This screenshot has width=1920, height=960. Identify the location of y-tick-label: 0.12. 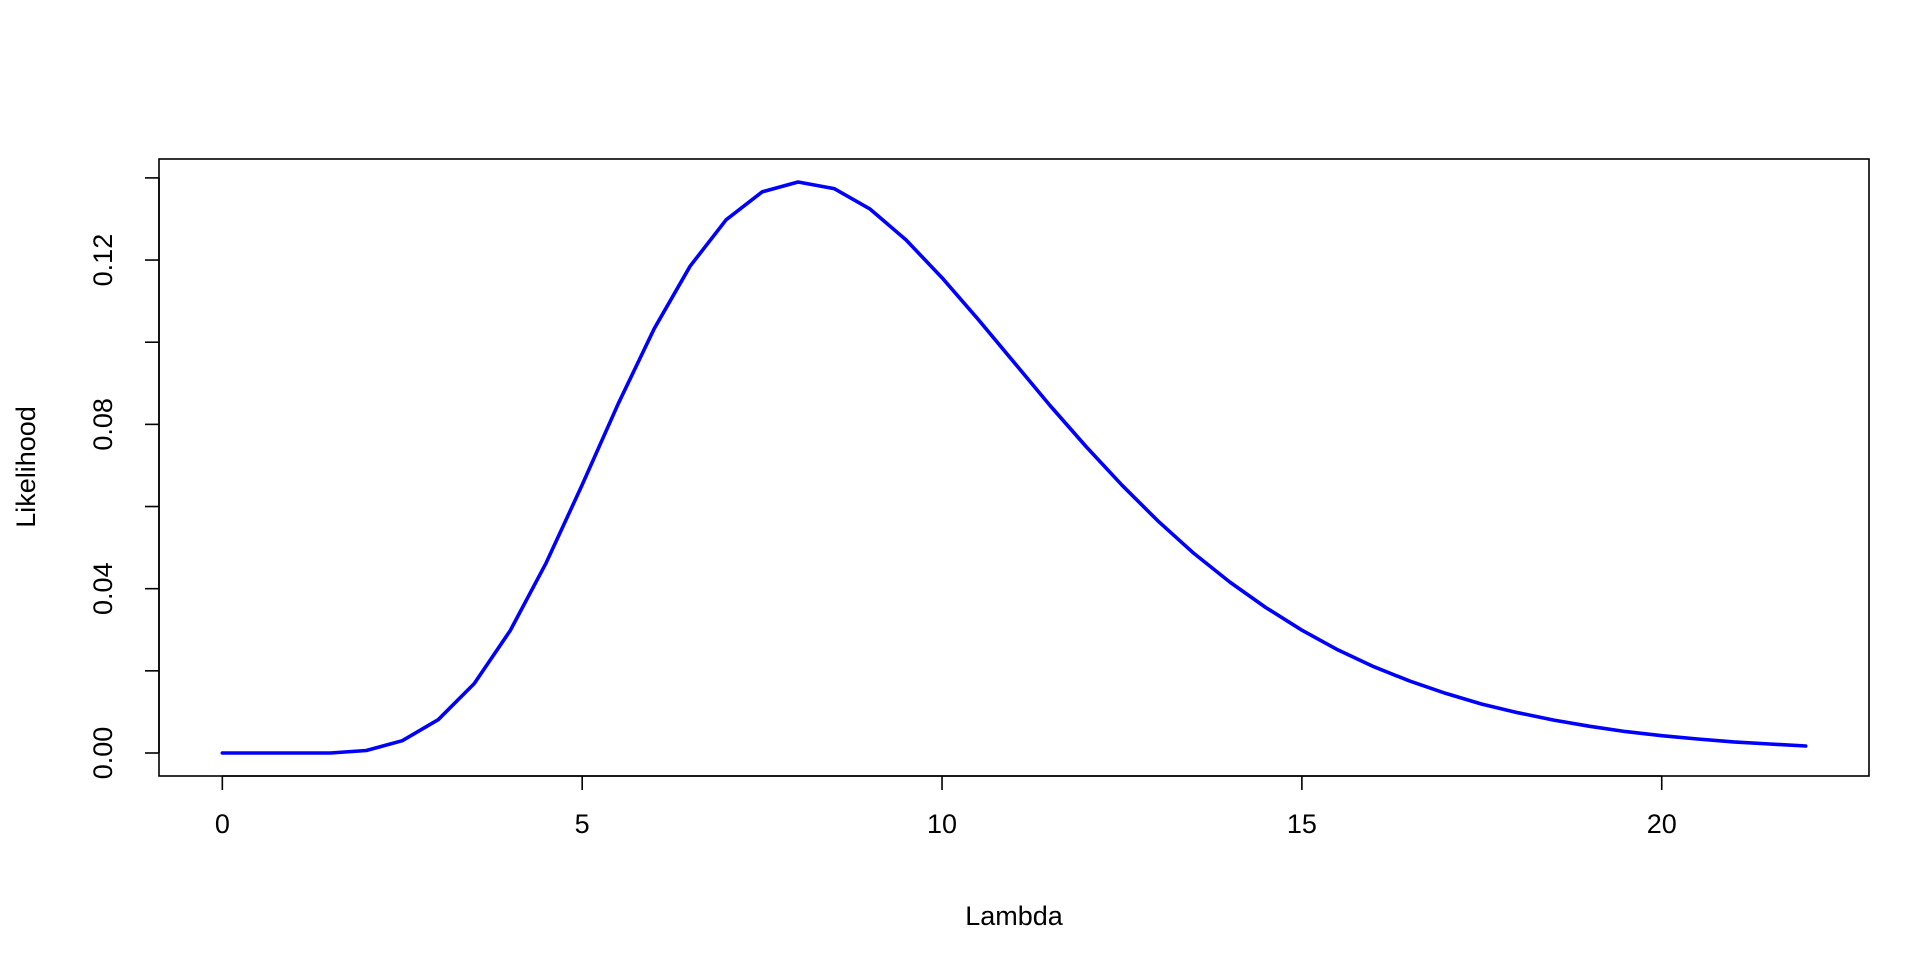
(103, 260).